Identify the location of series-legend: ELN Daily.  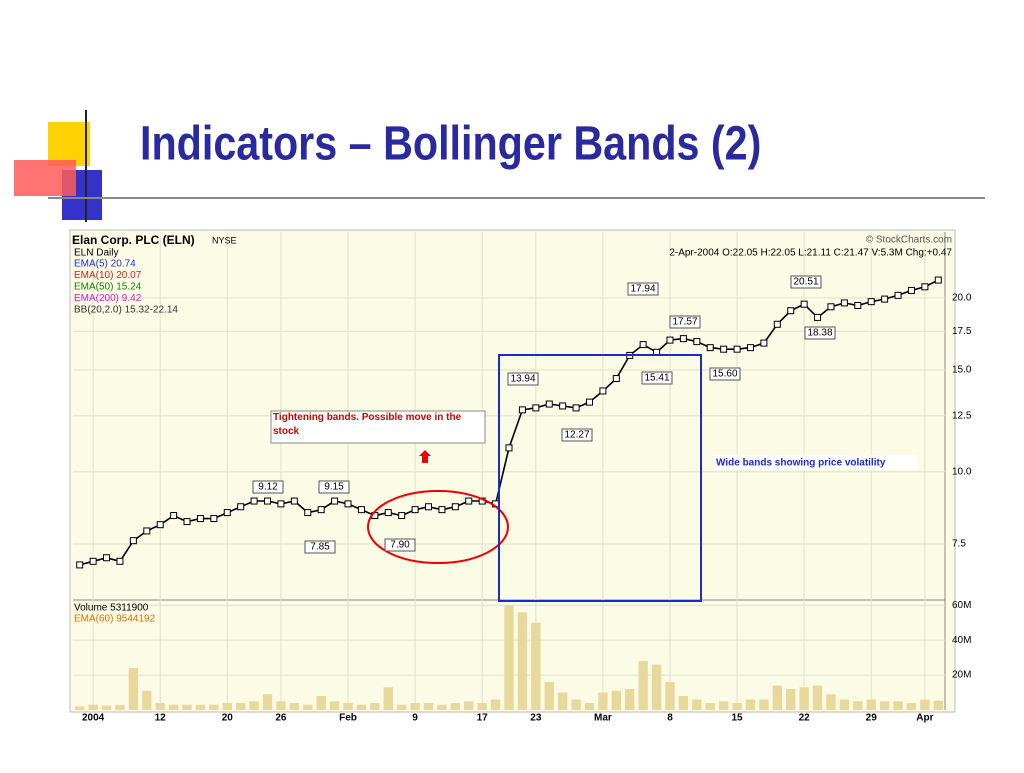
(96, 253).